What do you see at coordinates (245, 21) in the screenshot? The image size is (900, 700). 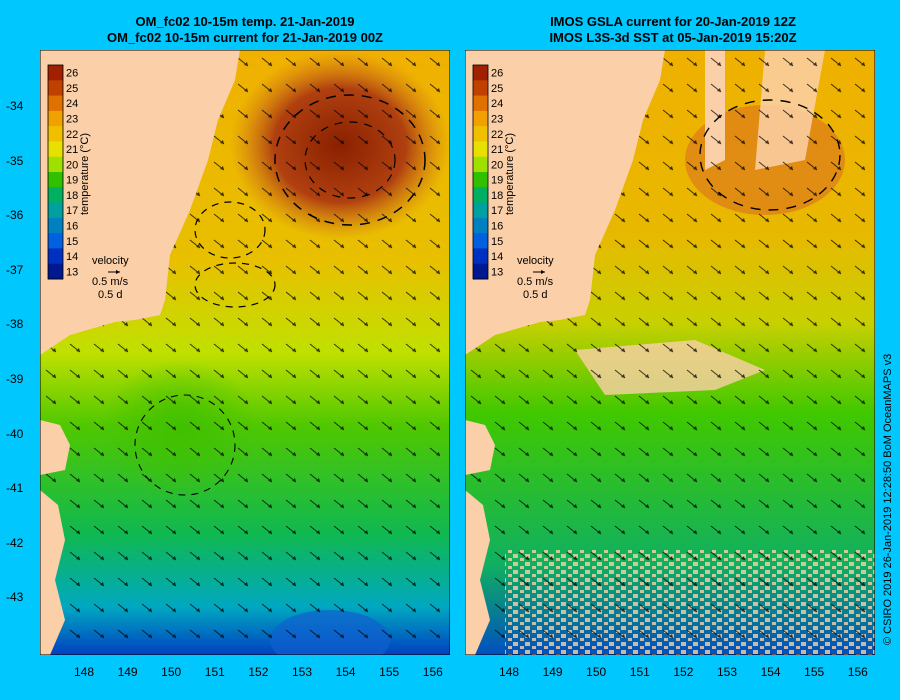 I see `left-title-line1: OM_fc02 10-15m temp. 21-Jan-2019` at bounding box center [245, 21].